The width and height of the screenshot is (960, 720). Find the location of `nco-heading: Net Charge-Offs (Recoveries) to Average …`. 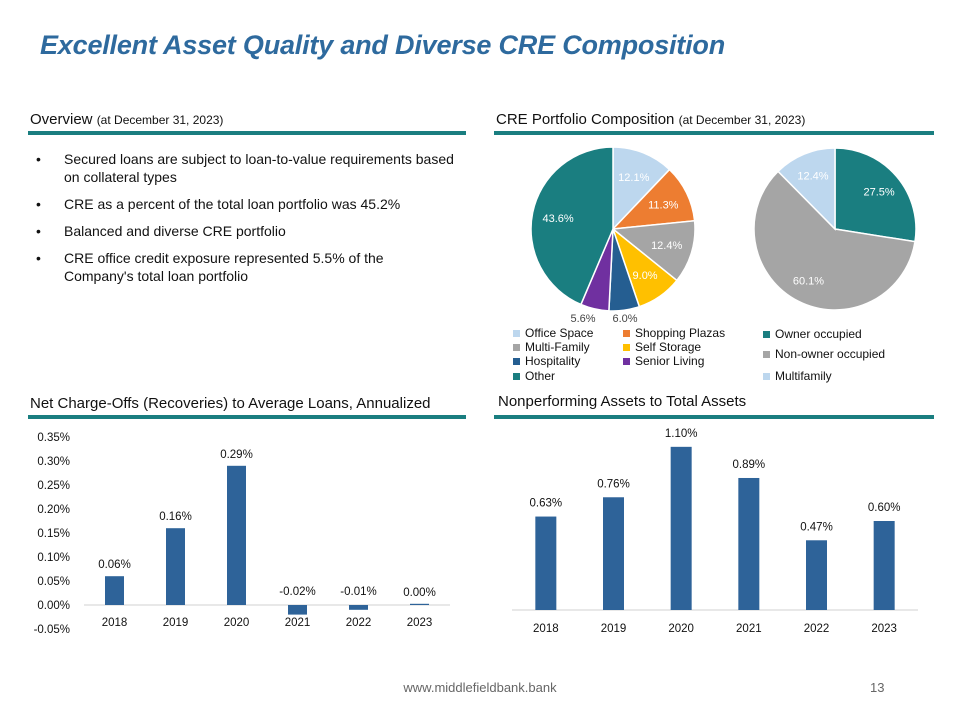

nco-heading: Net Charge-Offs (Recoveries) to Average … is located at coordinates (230, 403).